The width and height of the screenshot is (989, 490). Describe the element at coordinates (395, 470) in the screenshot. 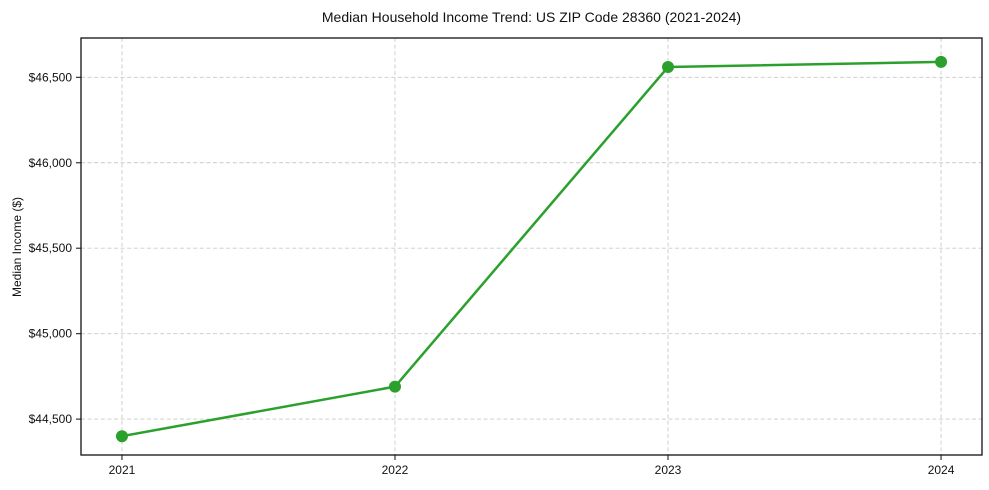

I see `x-tick-label: 2022` at that location.